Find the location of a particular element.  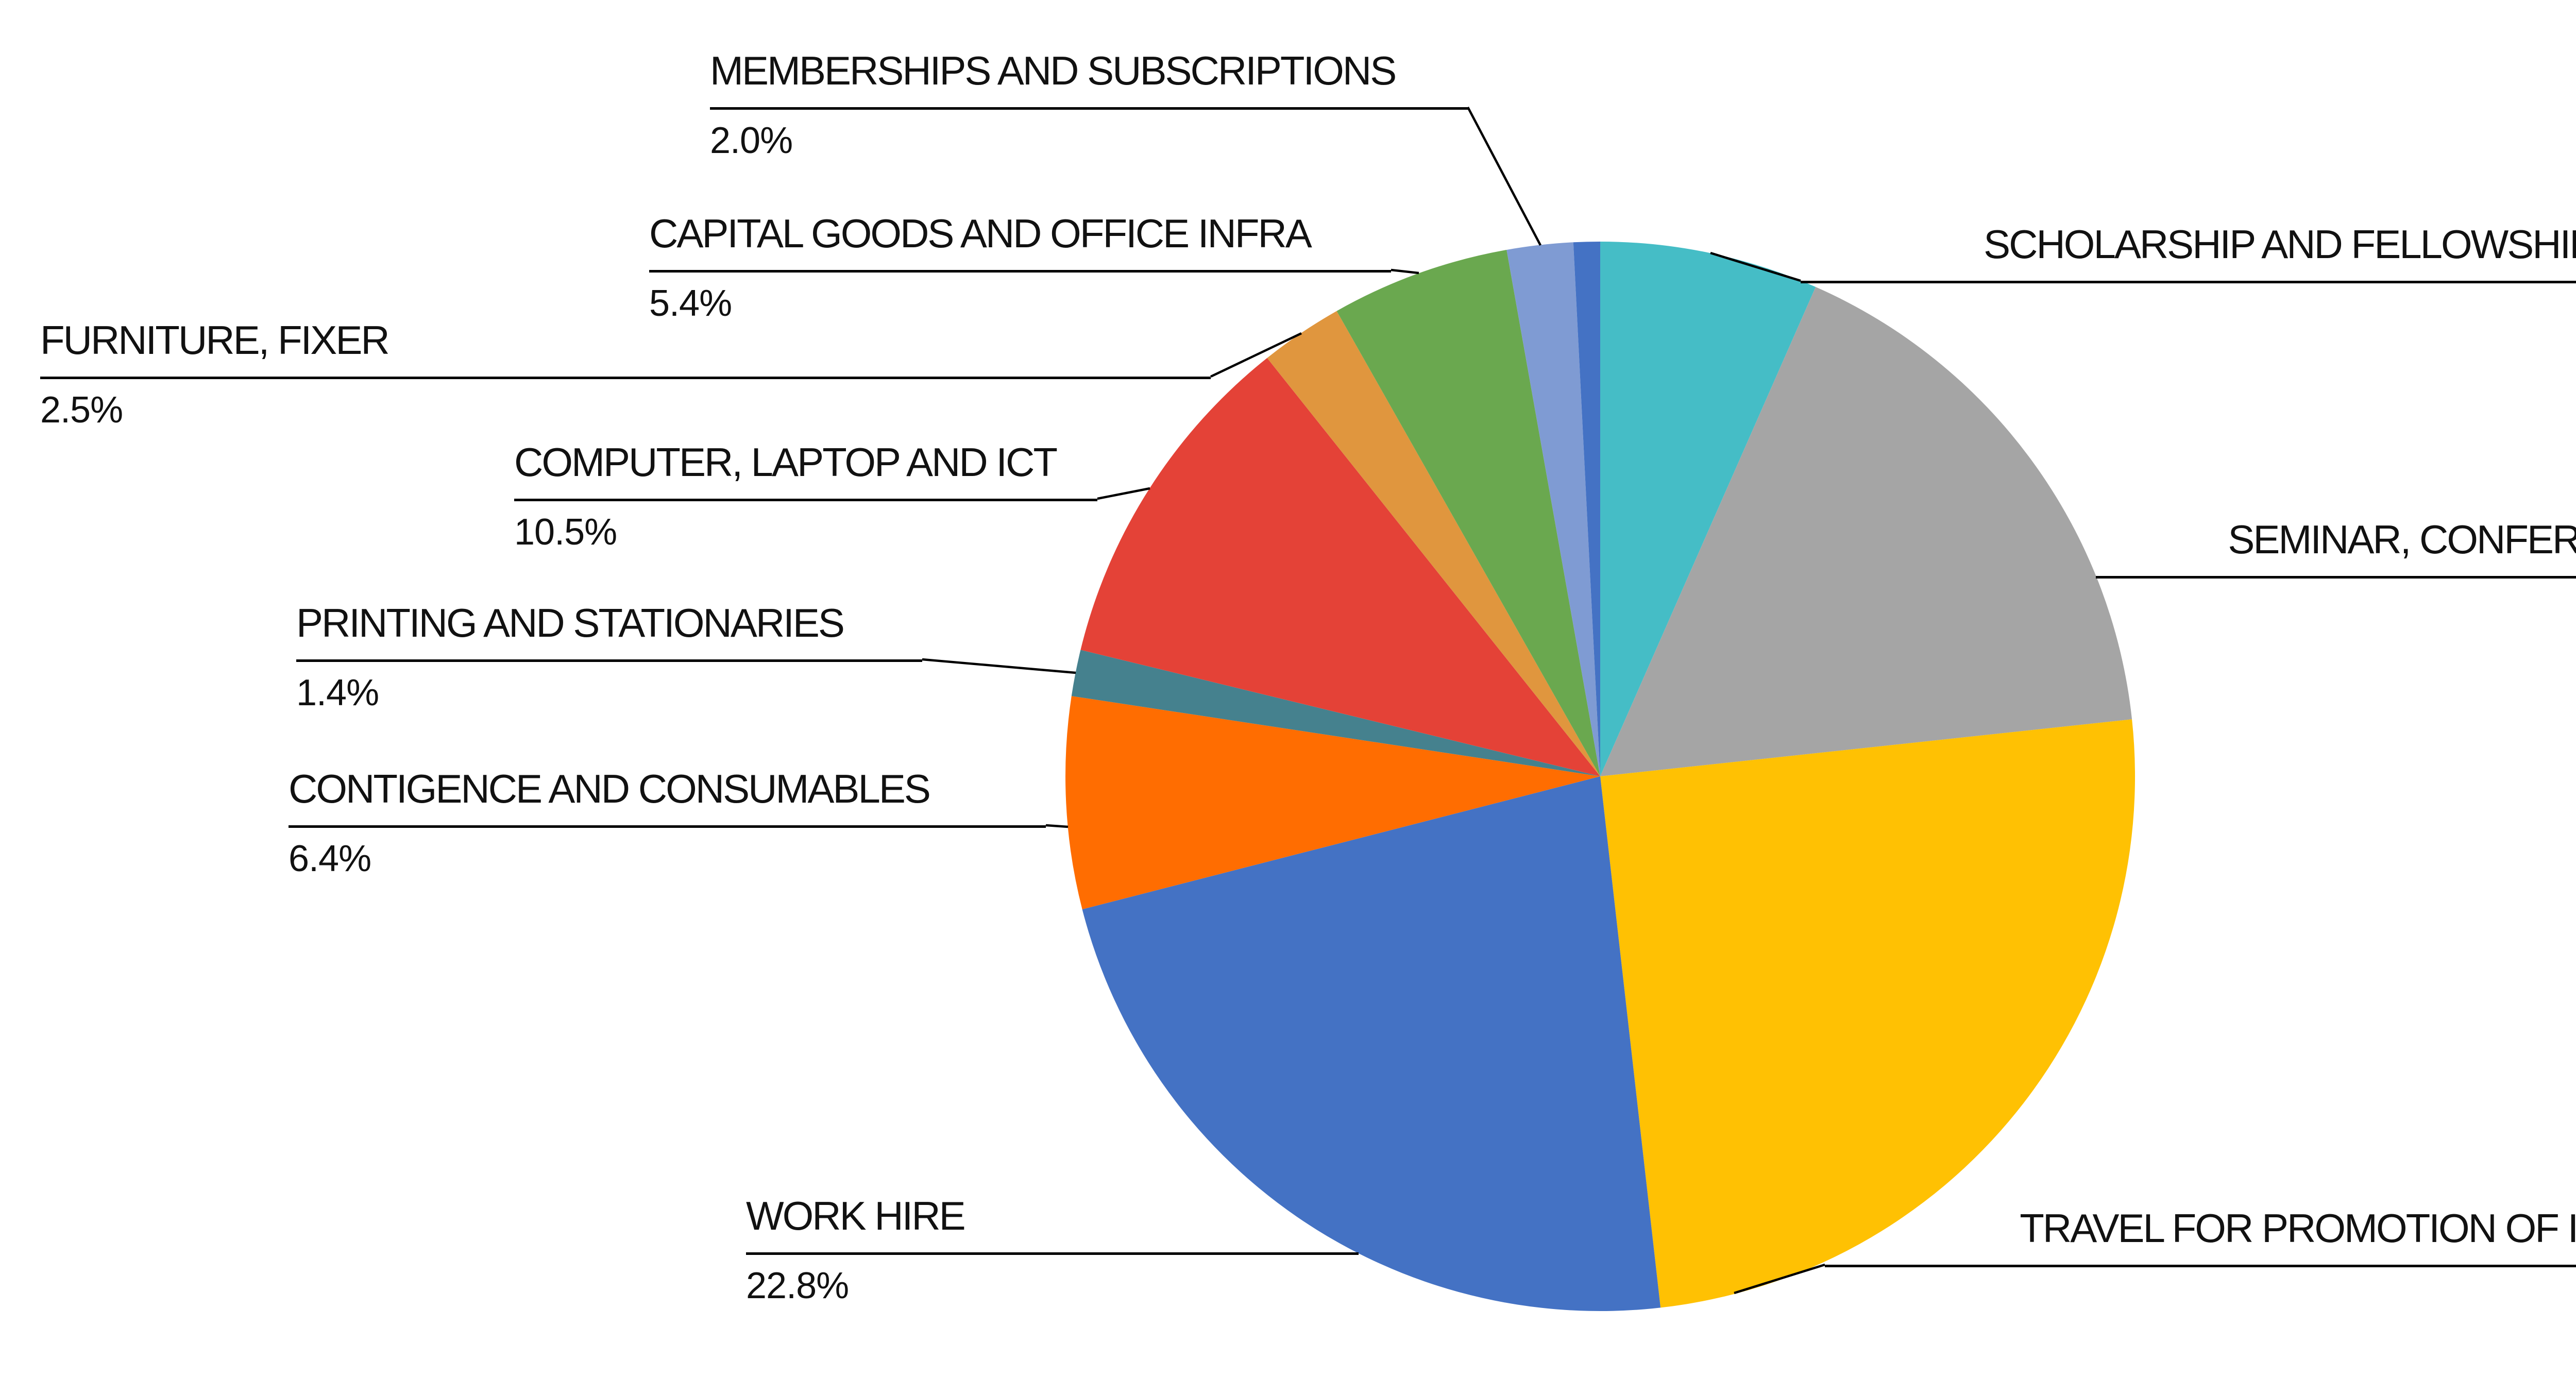

callout-memberships: MEMBERSHIPS AND SUBSCRIPTIONS 2.0% is located at coordinates (1089, 104).